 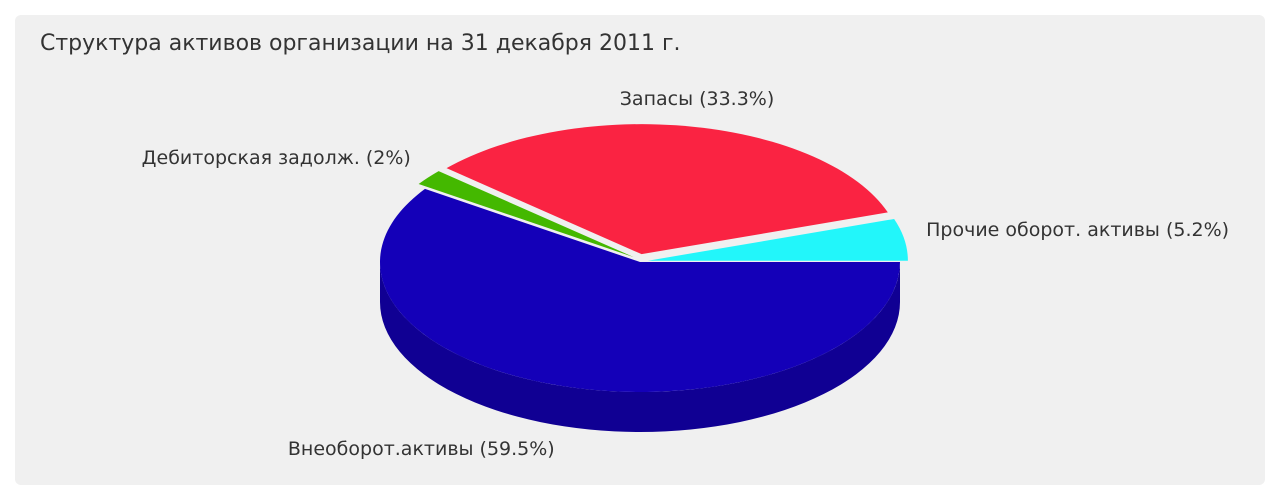 I want to click on data-label: Дебиторская задолж. (2%), so click(x=276, y=158).